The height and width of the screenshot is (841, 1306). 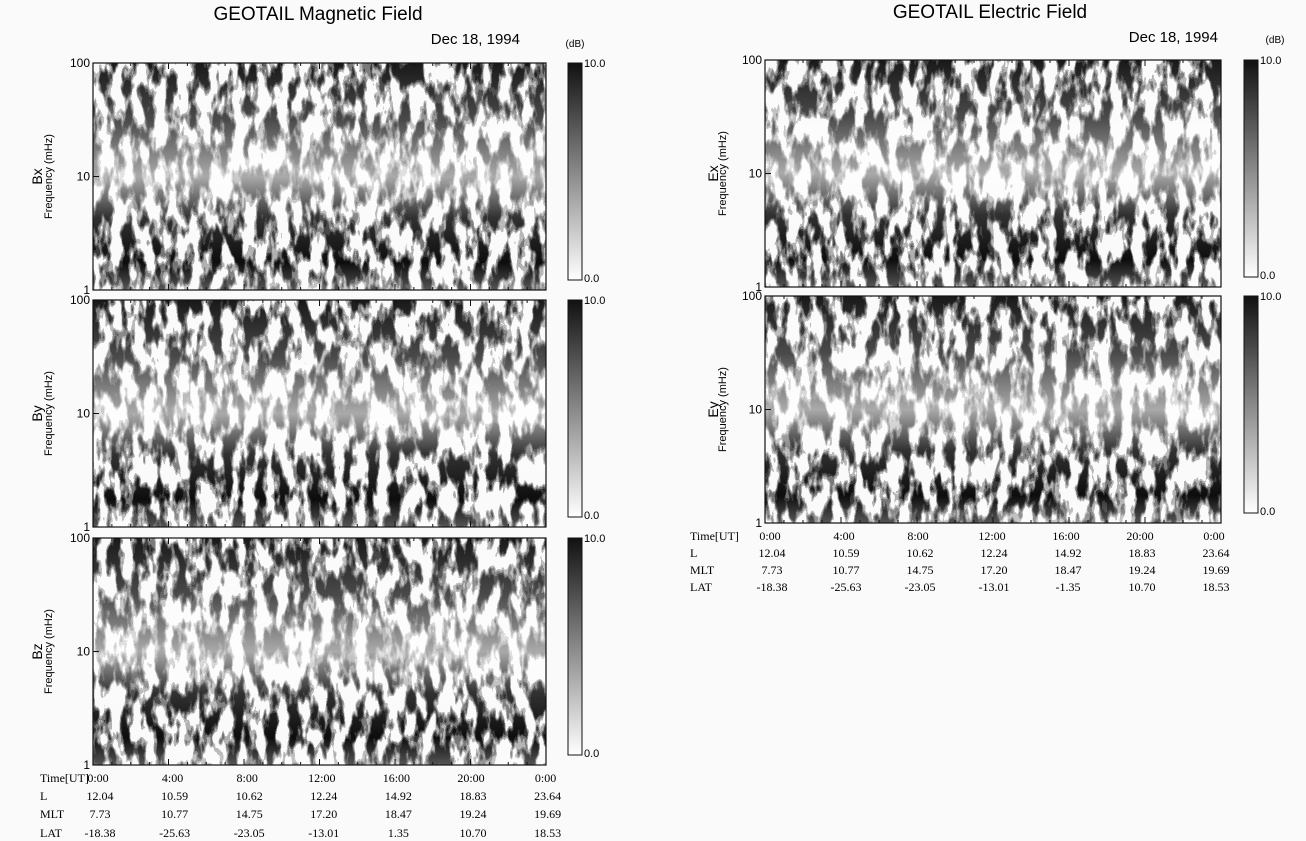 I want to click on orbit-row-label: L, so click(x=693, y=553).